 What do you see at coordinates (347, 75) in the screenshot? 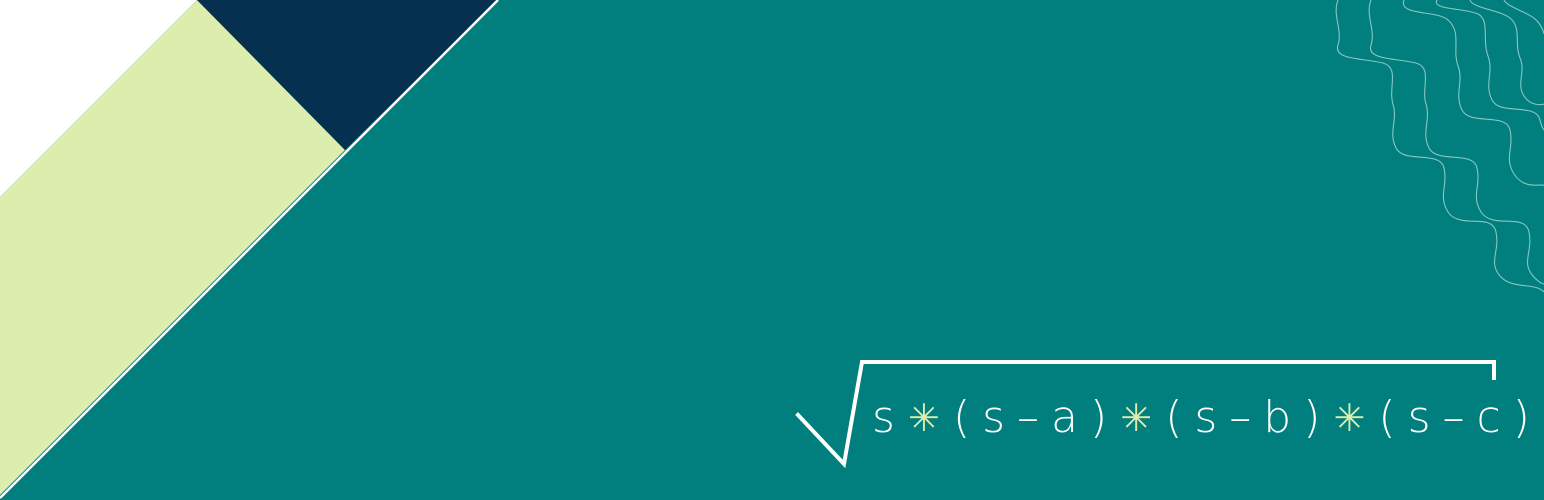
I see `navy-triangle` at bounding box center [347, 75].